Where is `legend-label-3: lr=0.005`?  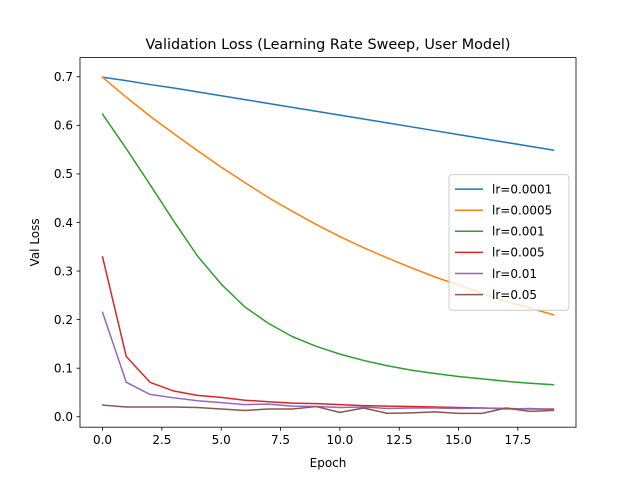
legend-label-3: lr=0.005 is located at coordinates (518, 253).